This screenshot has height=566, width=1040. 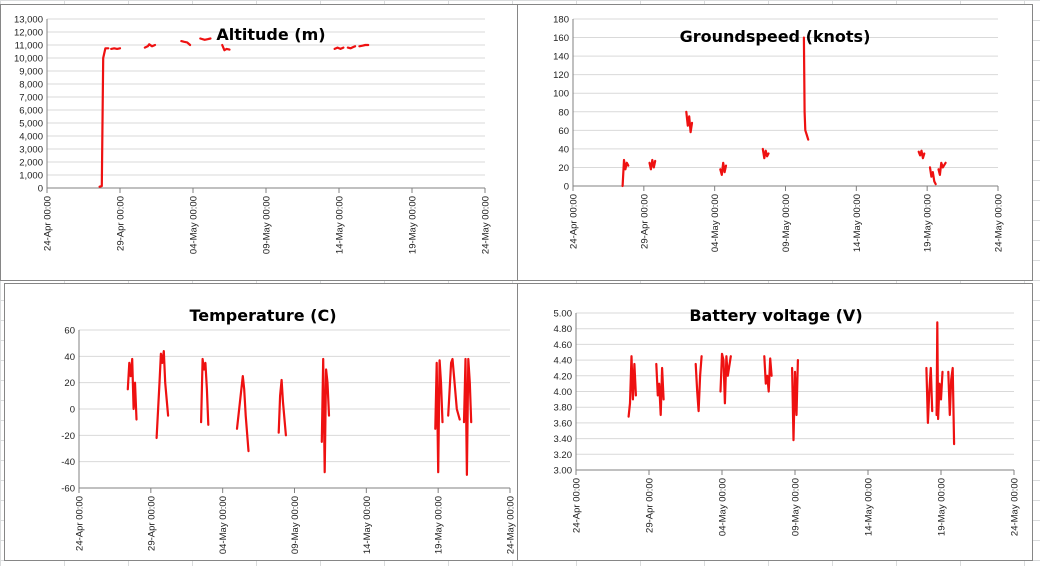 I want to click on y-tick-label: 3,000, so click(x=31, y=150).